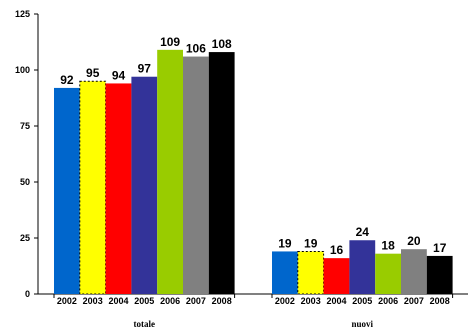  Describe the element at coordinates (27, 294) in the screenshot. I see `y-tick-label: 0` at that location.